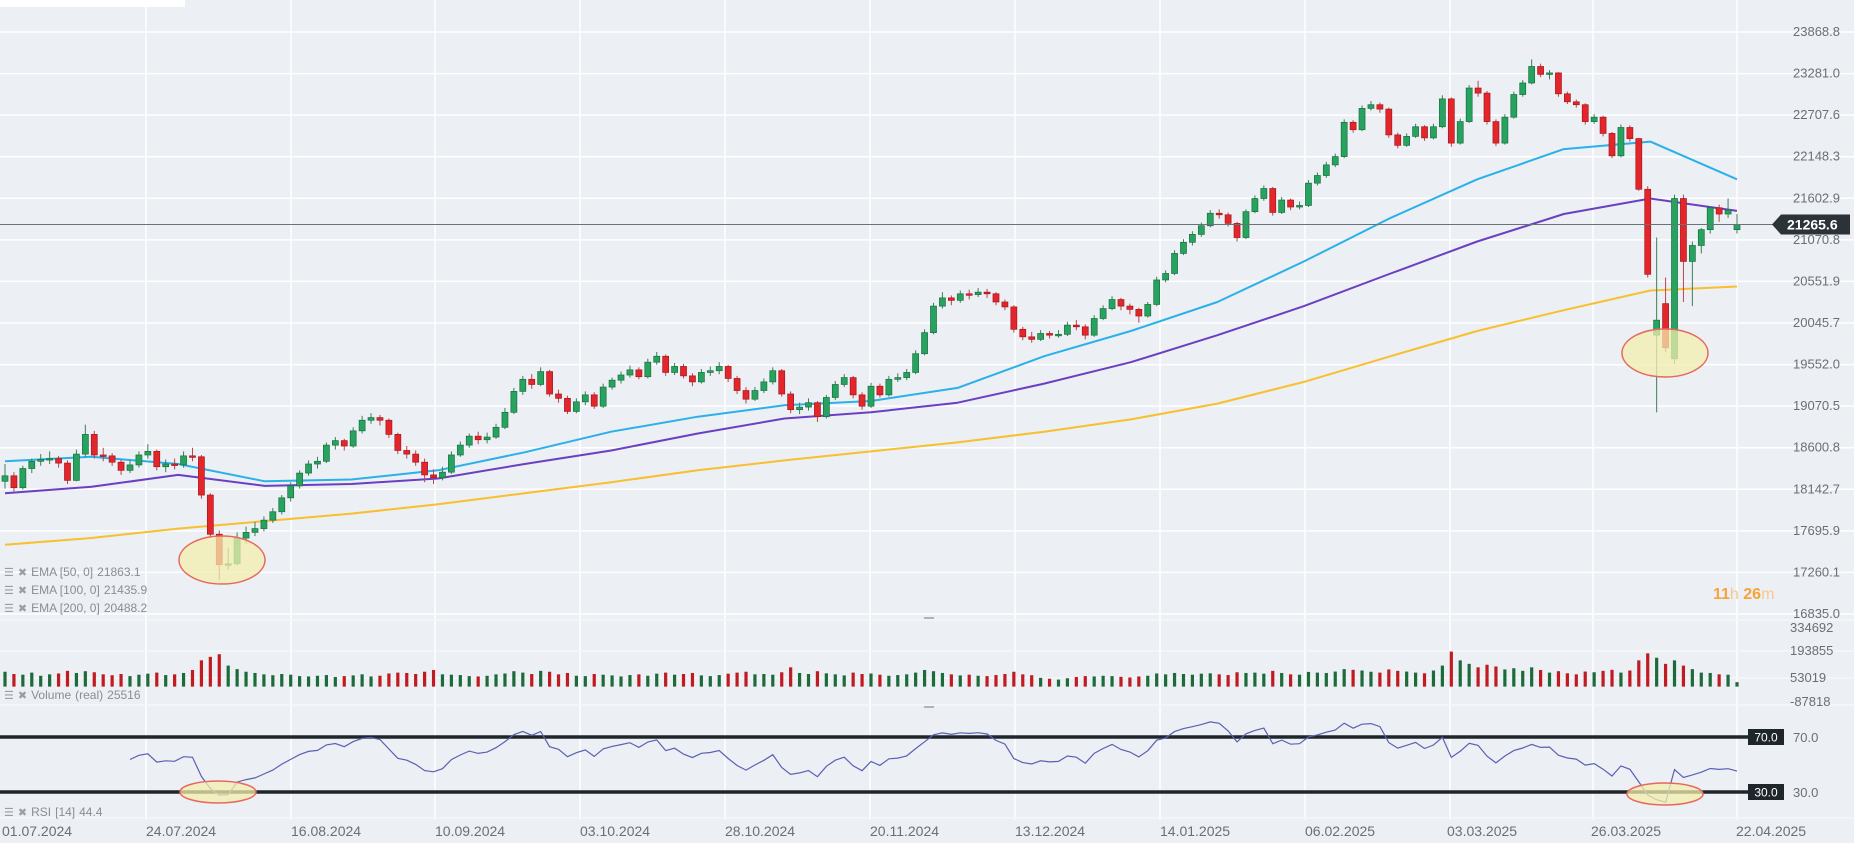 The height and width of the screenshot is (843, 1854). I want to click on legend-ema100: ☰ ✖ EMA [100, 0] 21435.9, so click(75, 590).